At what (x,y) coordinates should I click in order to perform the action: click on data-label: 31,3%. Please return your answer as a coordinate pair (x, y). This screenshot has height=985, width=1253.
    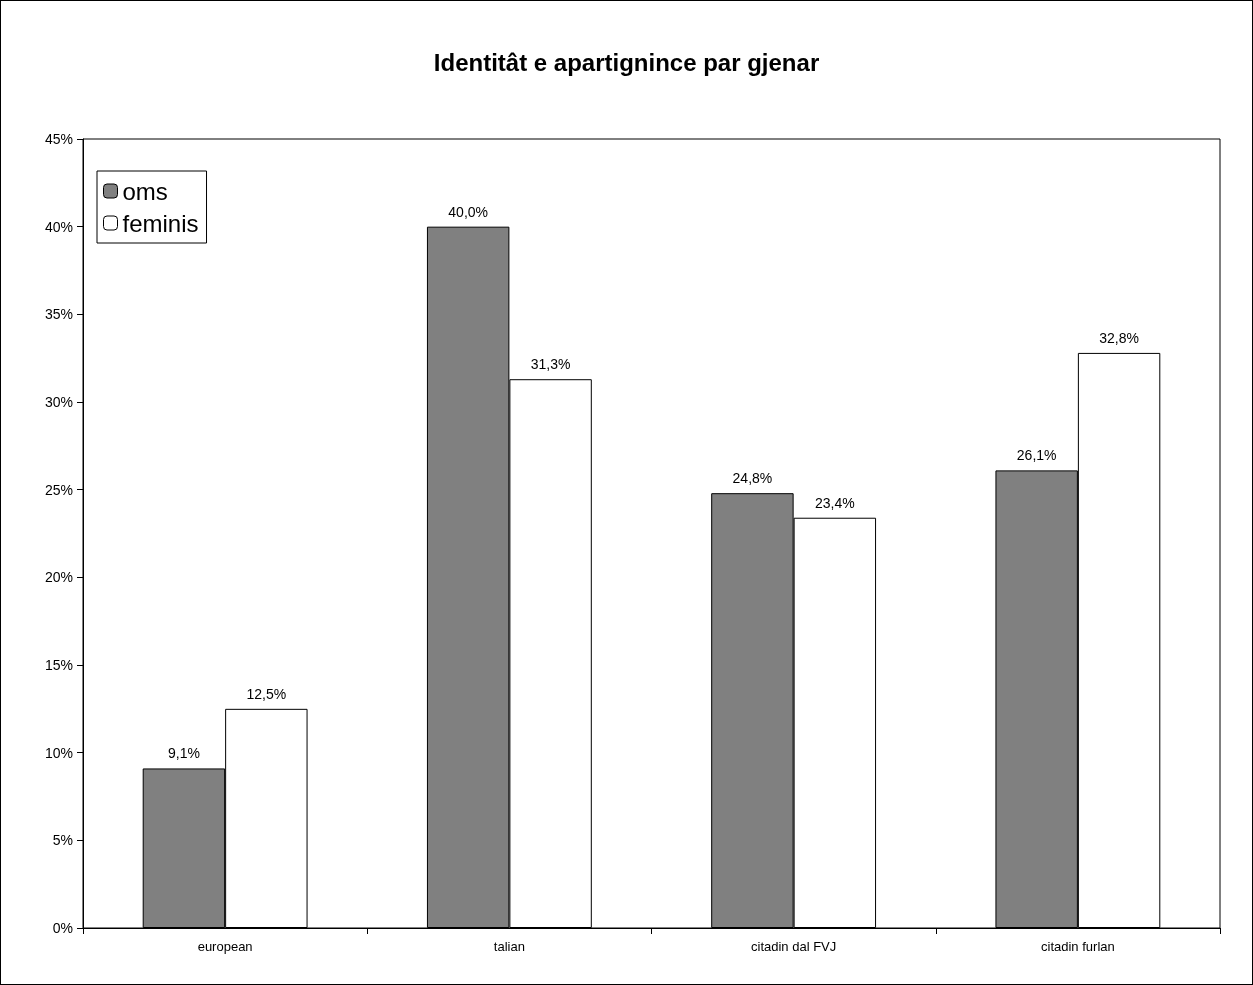
    Looking at the image, I should click on (550, 364).